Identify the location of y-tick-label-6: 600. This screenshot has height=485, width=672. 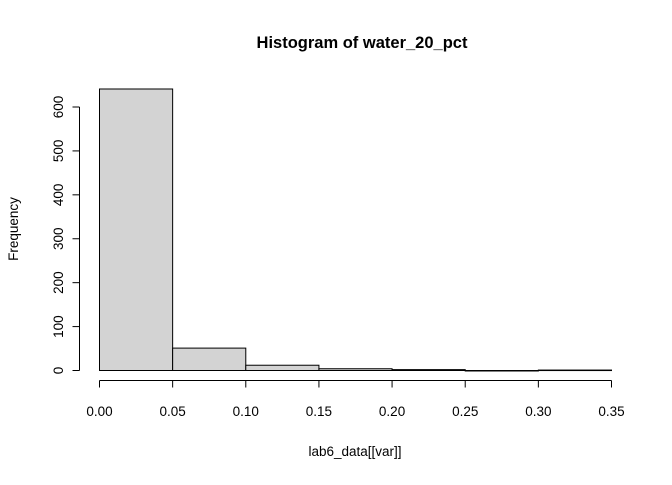
(58, 107).